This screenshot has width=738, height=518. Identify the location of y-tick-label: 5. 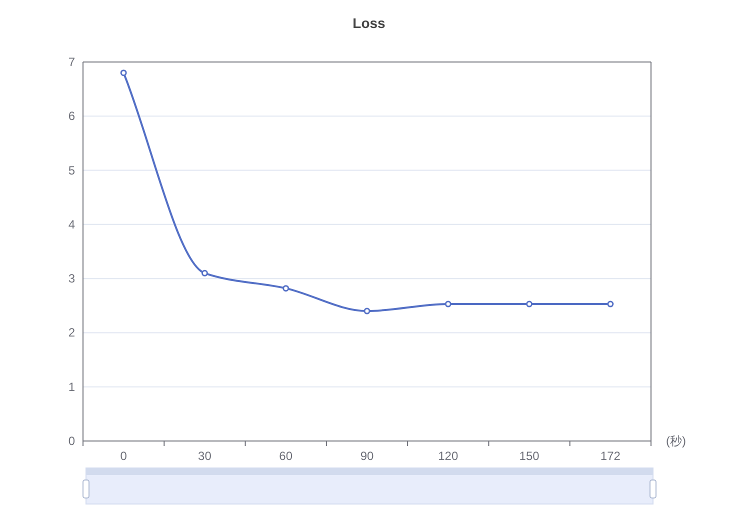
(72, 170).